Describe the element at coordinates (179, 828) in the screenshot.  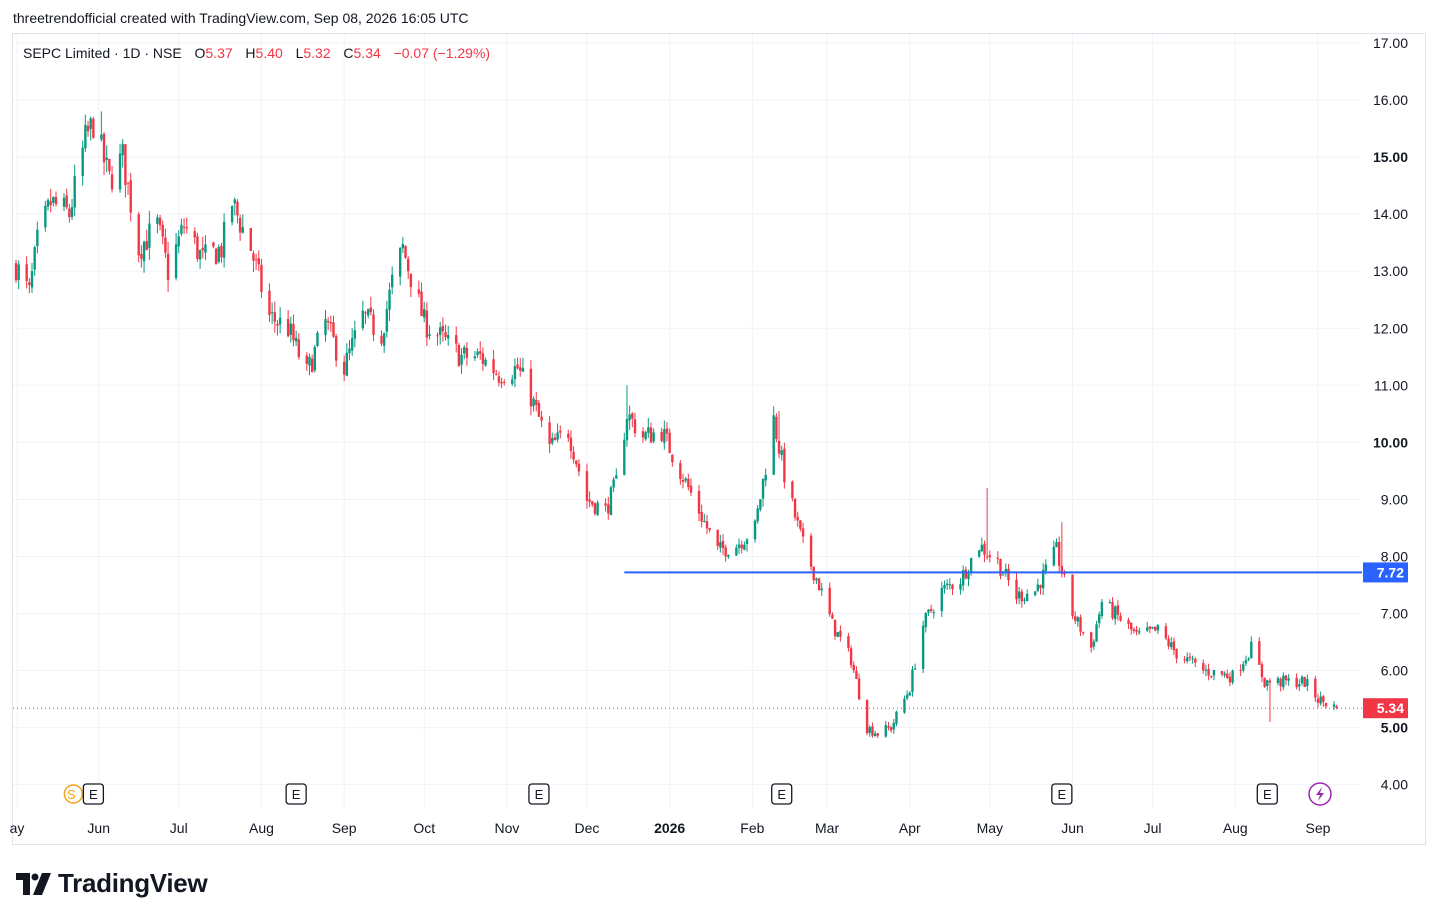
I see `x-tick-label: Jul` at that location.